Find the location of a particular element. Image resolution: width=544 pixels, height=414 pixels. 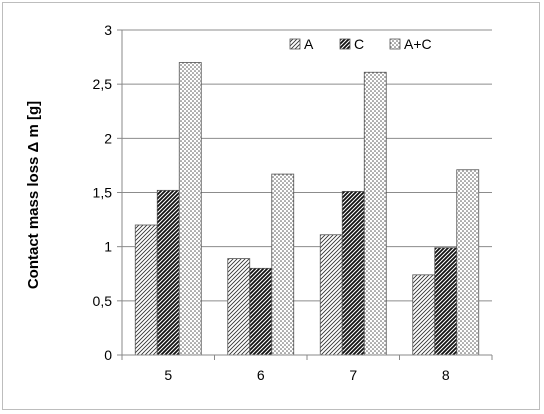

x-tick-label: 7 is located at coordinates (353, 375).